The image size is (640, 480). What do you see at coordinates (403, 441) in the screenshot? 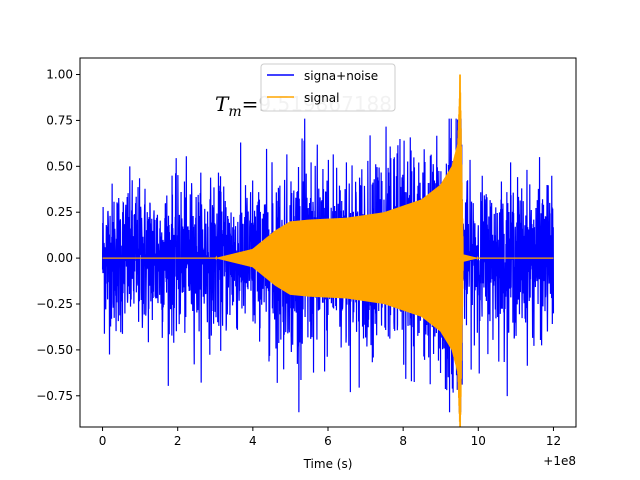
I see `x-tick-label: 8` at bounding box center [403, 441].